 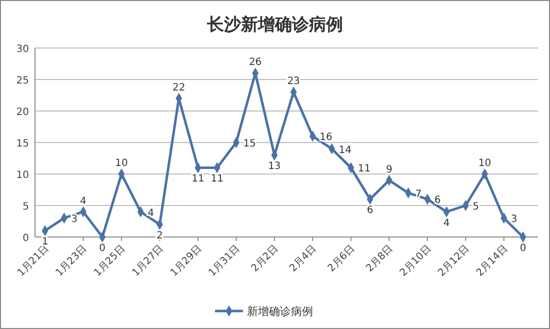 I want to click on x-tick-label: 2月2日, so click(x=265, y=258).